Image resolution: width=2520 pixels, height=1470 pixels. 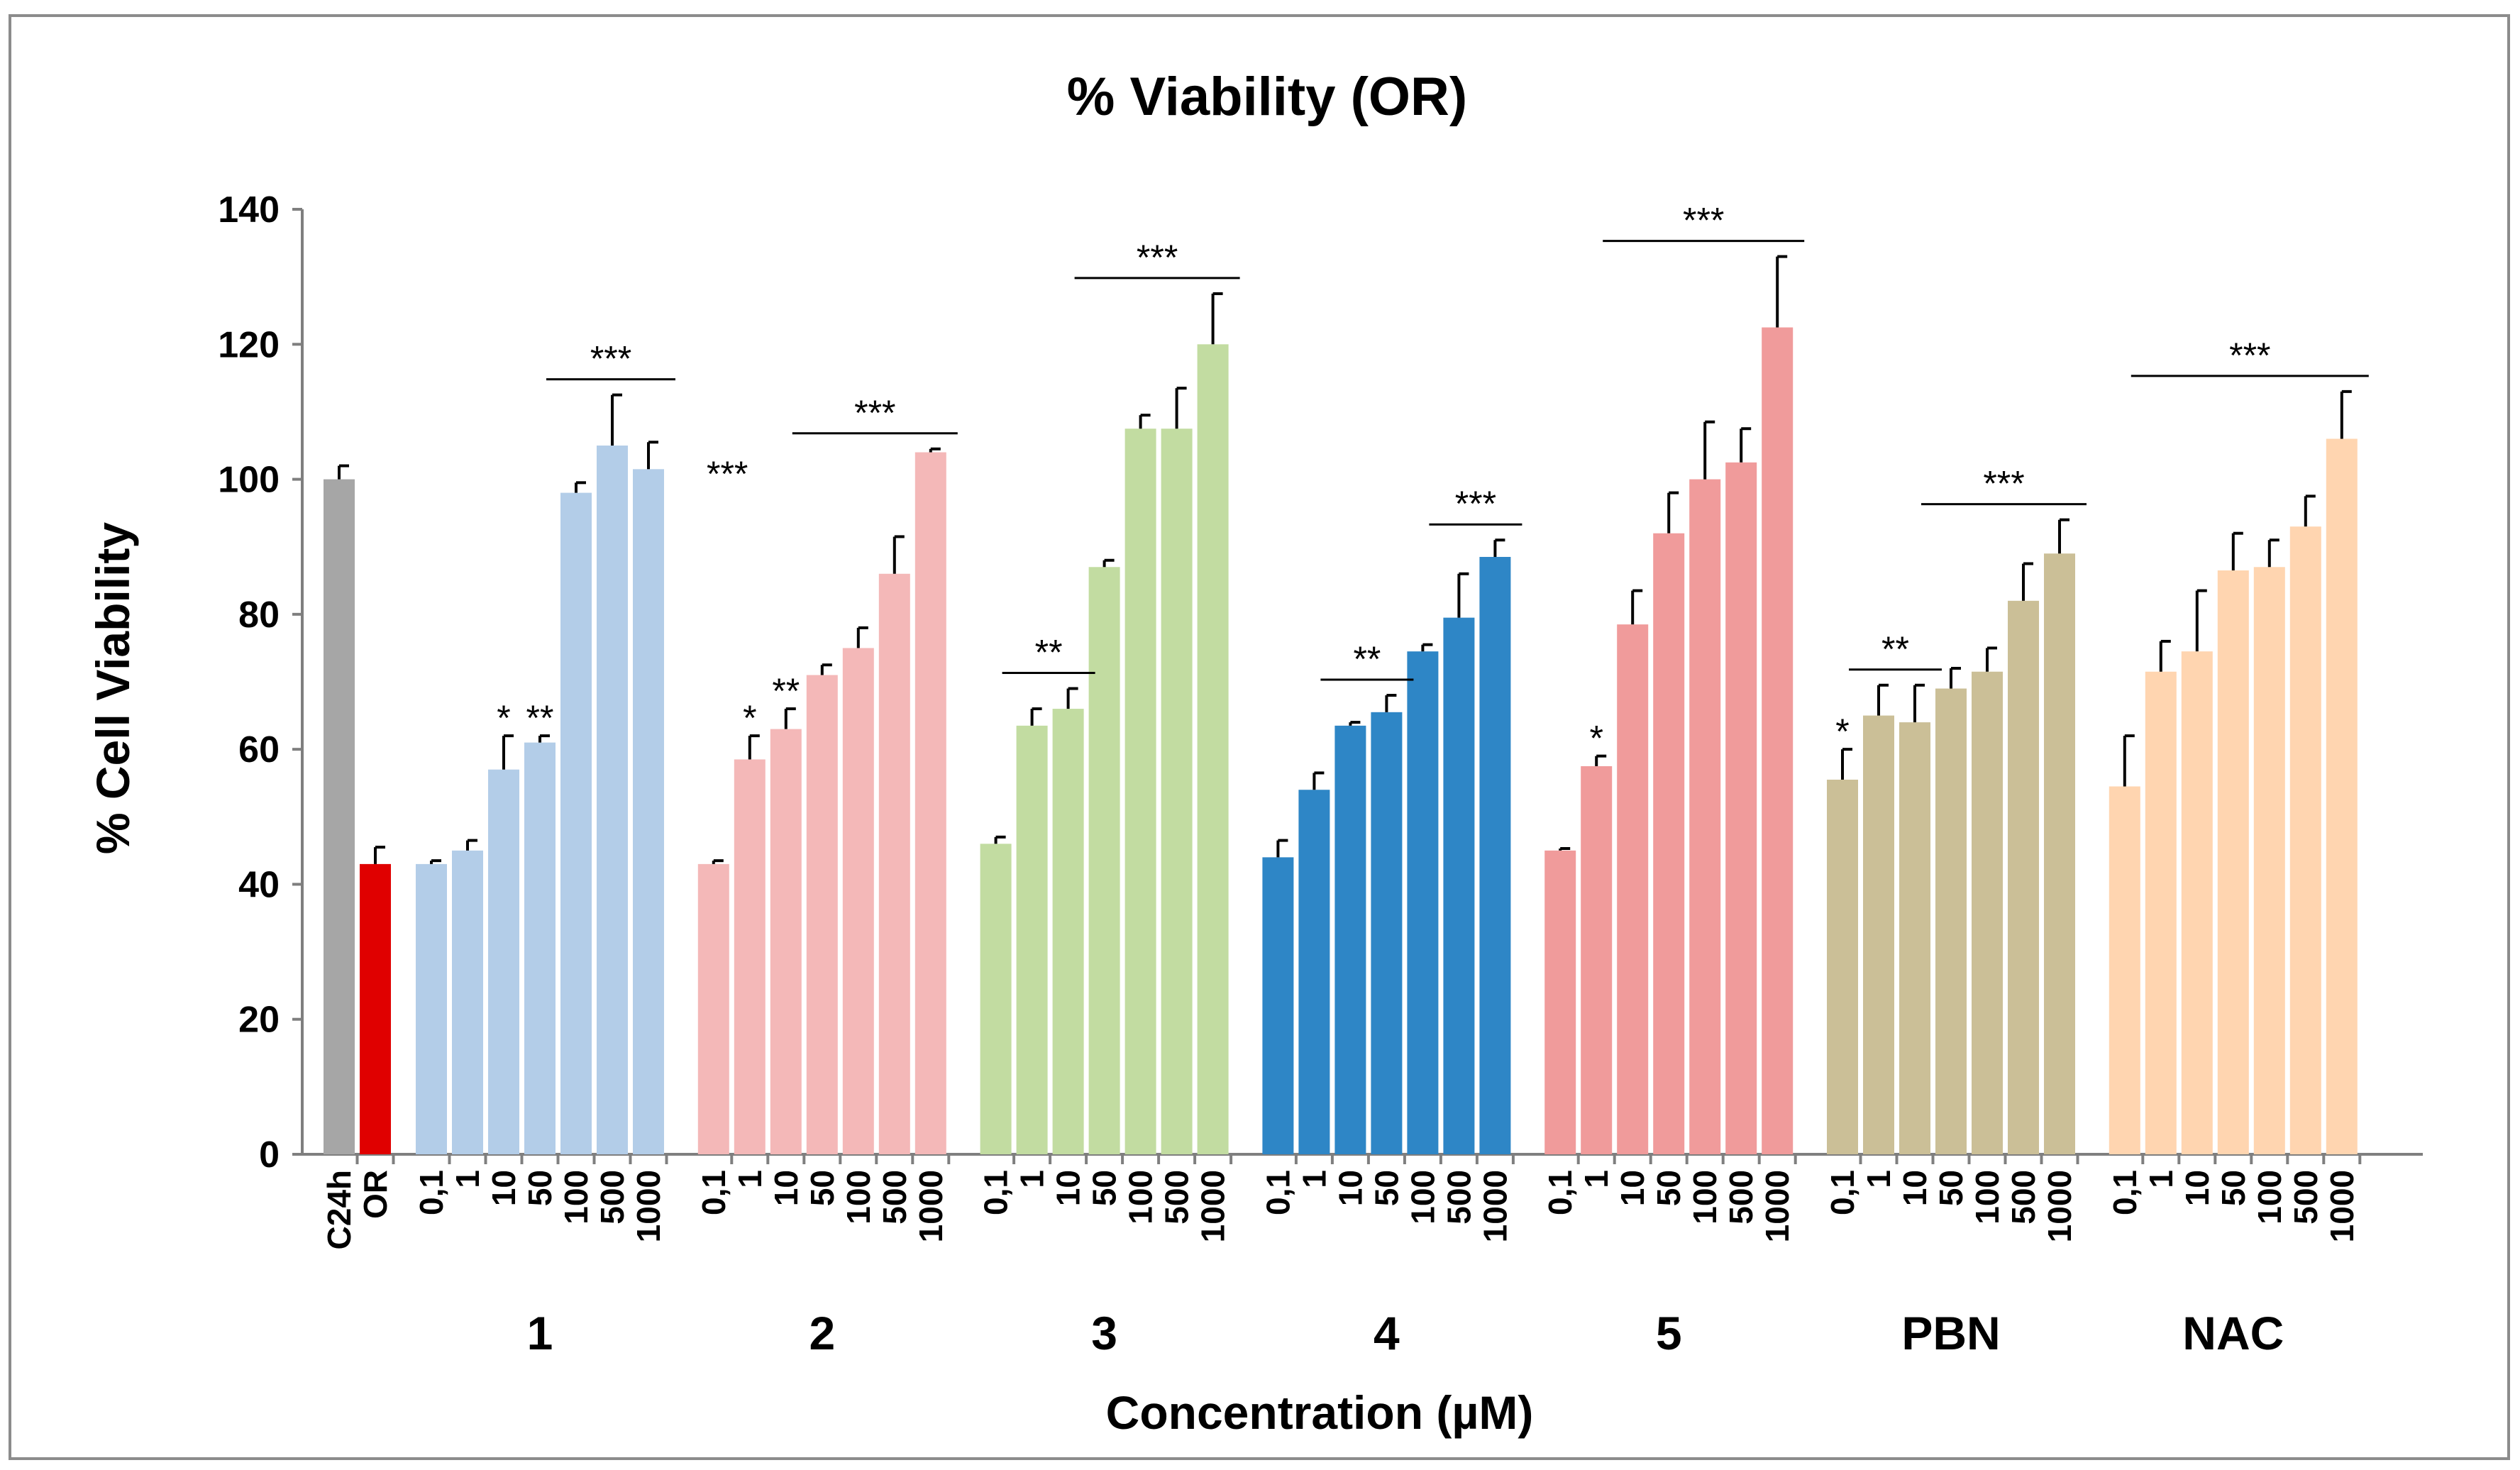 I want to click on y-tick-label: 80, so click(x=259, y=615).